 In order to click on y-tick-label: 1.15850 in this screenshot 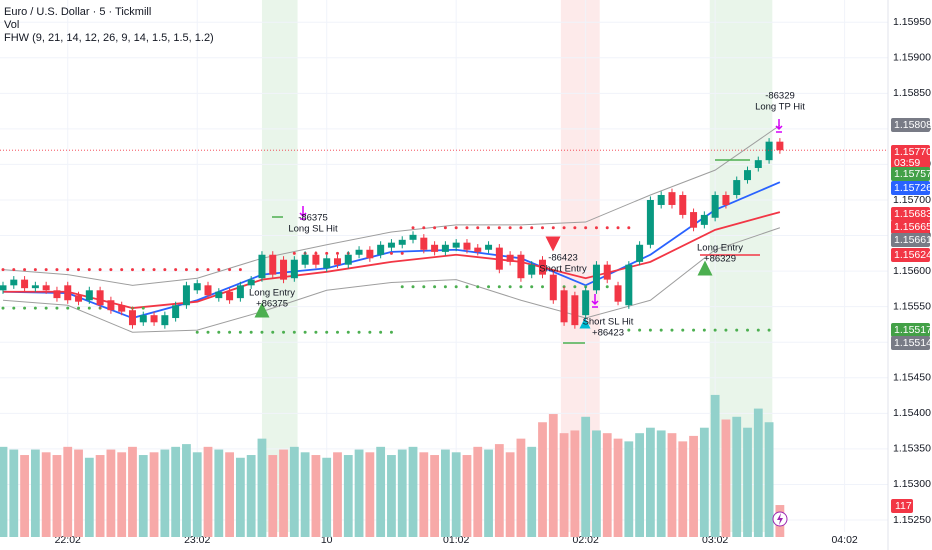, I will do `click(912, 93)`.